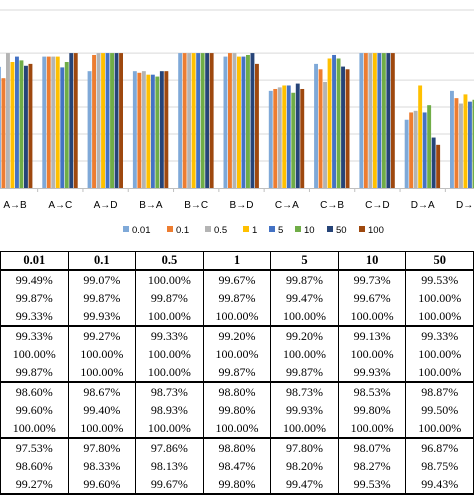 This screenshot has height=495, width=474. Describe the element at coordinates (440, 447) in the screenshot. I see `table-cell: 96.87%` at that location.